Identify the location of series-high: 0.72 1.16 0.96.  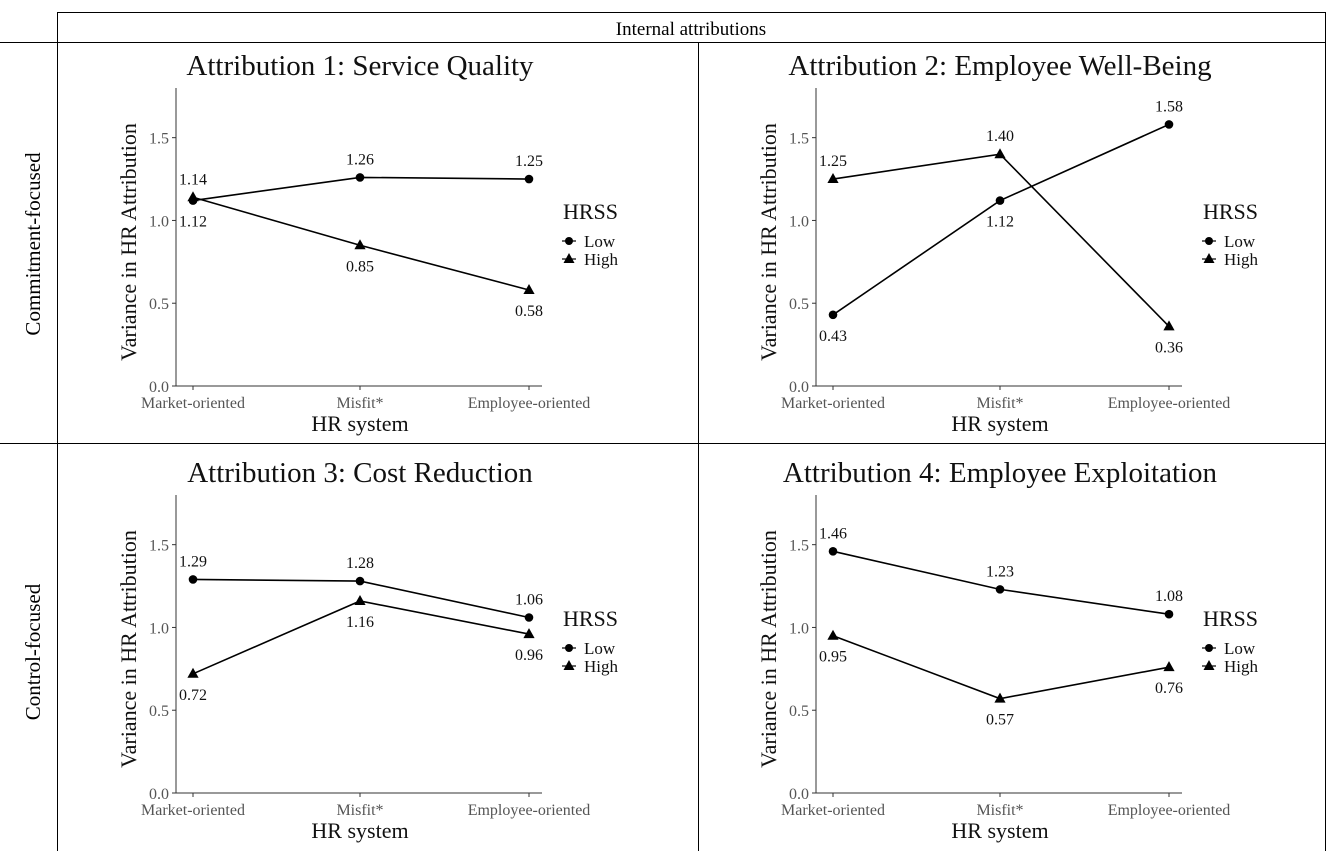
(361, 649).